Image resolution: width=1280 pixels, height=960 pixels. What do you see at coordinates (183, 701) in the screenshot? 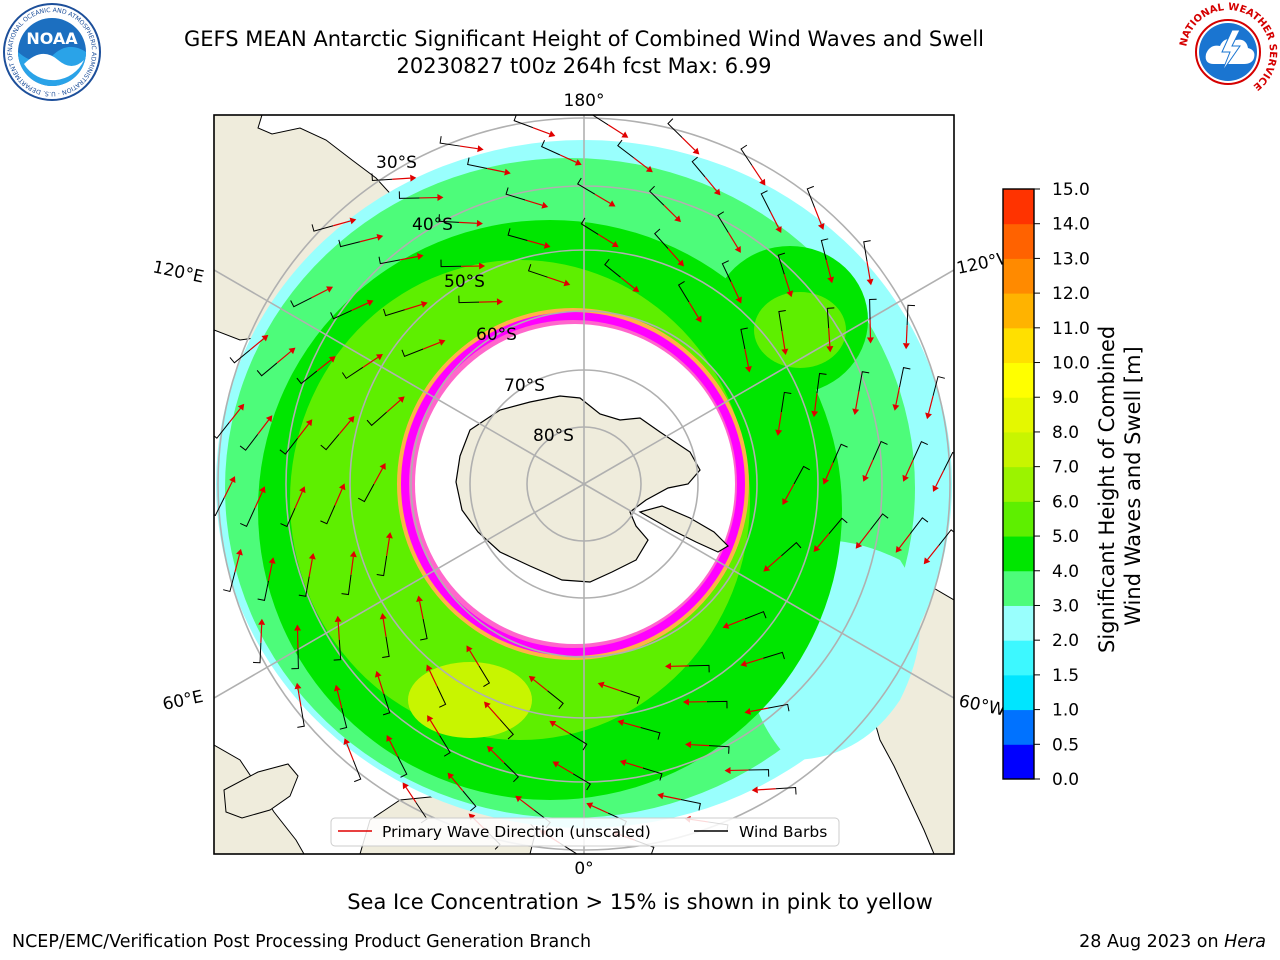
I see `meridian-label-60e: 60°E` at bounding box center [183, 701].